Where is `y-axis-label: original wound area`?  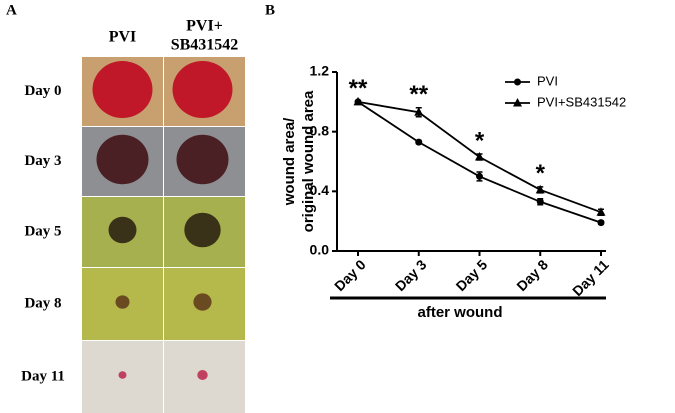
y-axis-label: original wound area is located at coordinates (308, 161).